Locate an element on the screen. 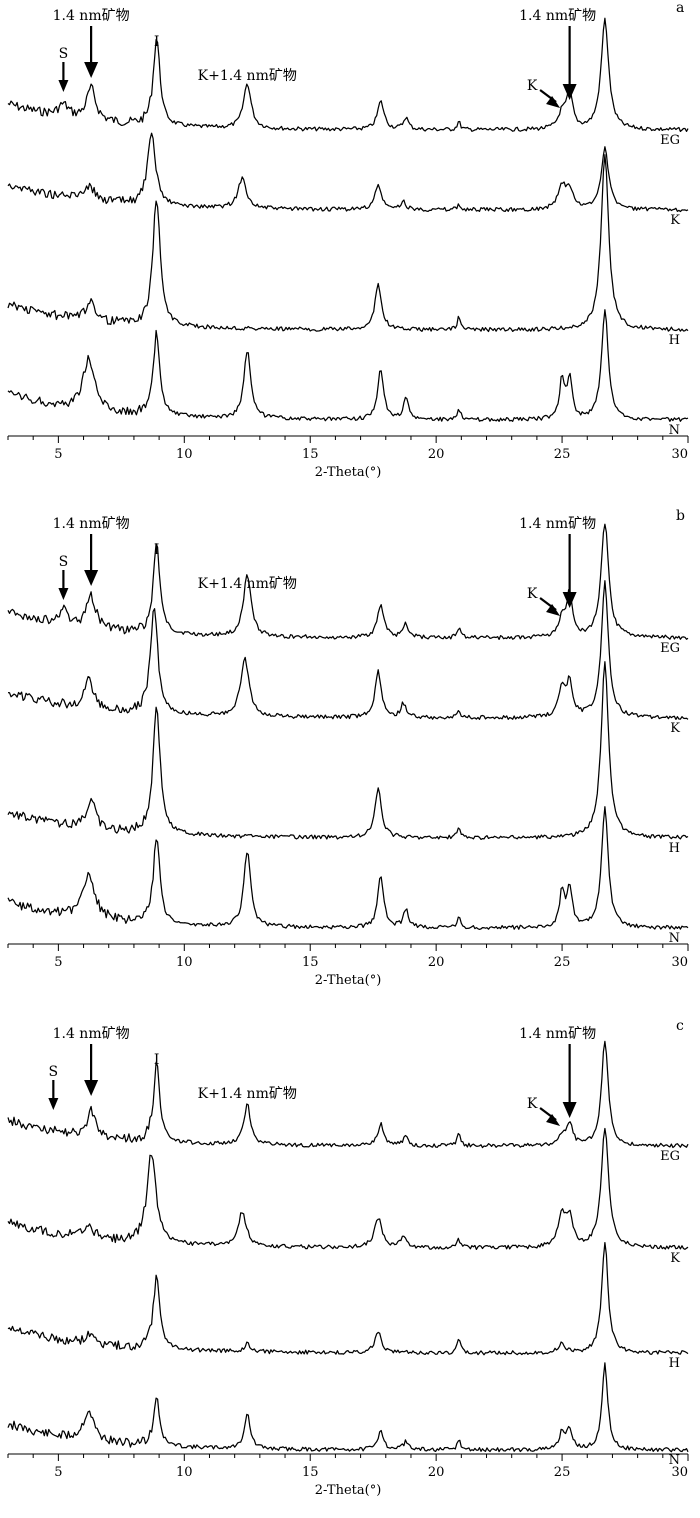 This screenshot has width=700, height=1518. panel-label: a is located at coordinates (680, 8).